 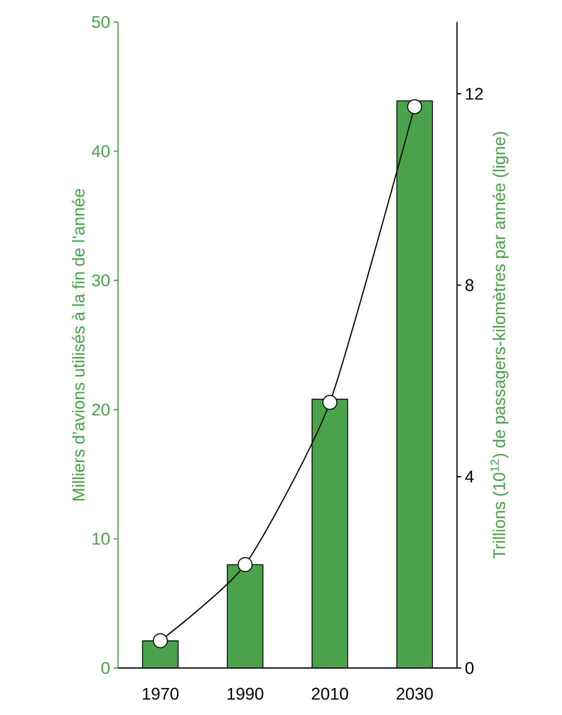 What do you see at coordinates (101, 410) in the screenshot?
I see `y-tick-label: 20` at bounding box center [101, 410].